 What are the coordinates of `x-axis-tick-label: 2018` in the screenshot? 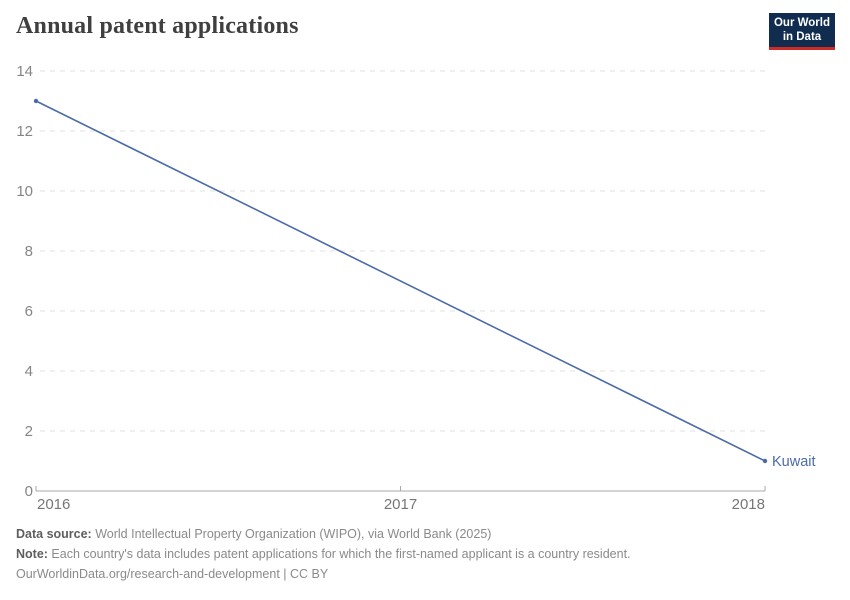 It's located at (748, 504).